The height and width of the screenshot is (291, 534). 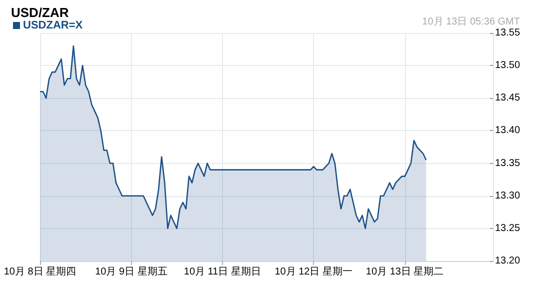 I want to click on y-tick-label: 13.20, so click(x=507, y=261).